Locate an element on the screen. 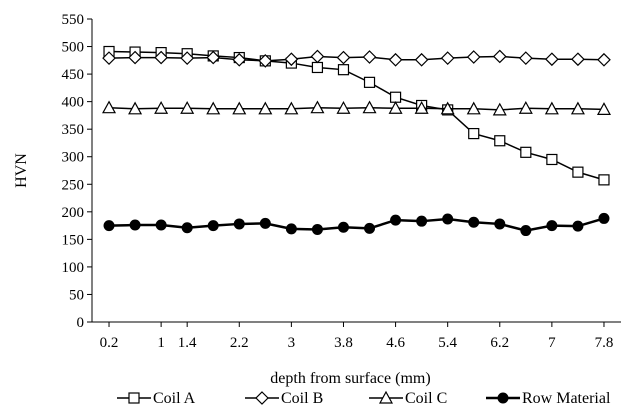  y-tick-label: 50 is located at coordinates (76, 295).